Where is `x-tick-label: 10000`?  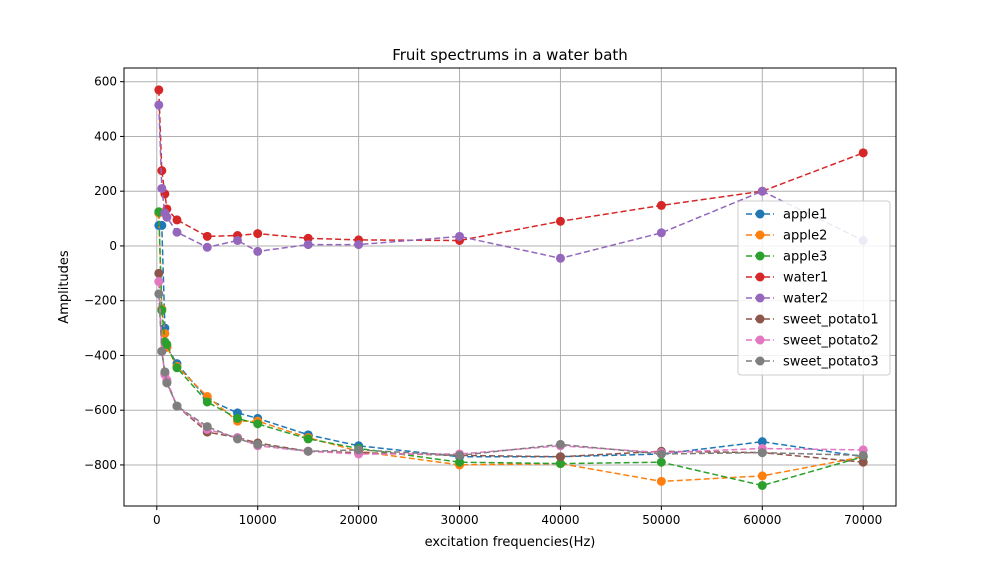
x-tick-label: 10000 is located at coordinates (258, 520).